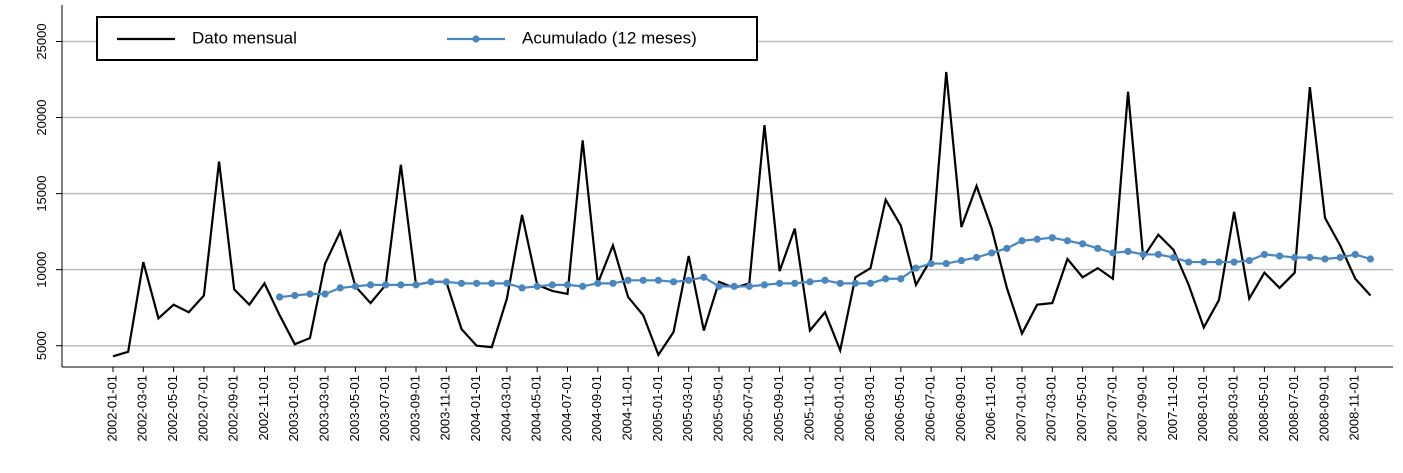  What do you see at coordinates (1233, 408) in the screenshot?
I see `x-tick-label: 2008-03-01` at bounding box center [1233, 408].